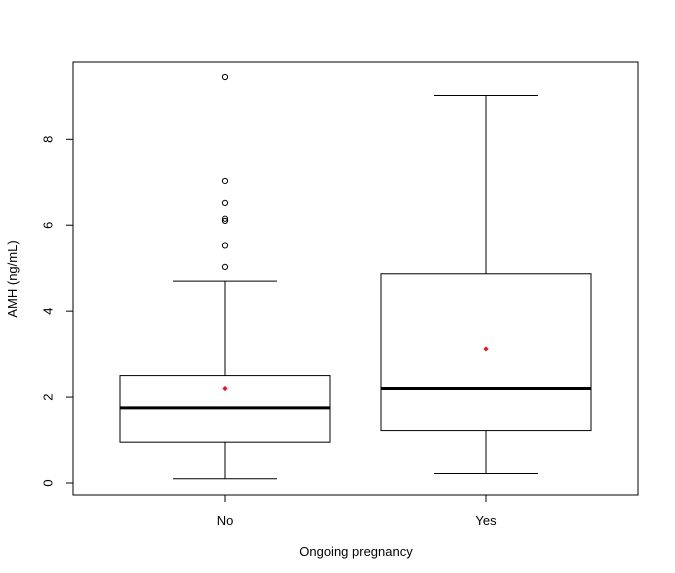  I want to click on y-tick-label-8: 8, so click(48, 139).